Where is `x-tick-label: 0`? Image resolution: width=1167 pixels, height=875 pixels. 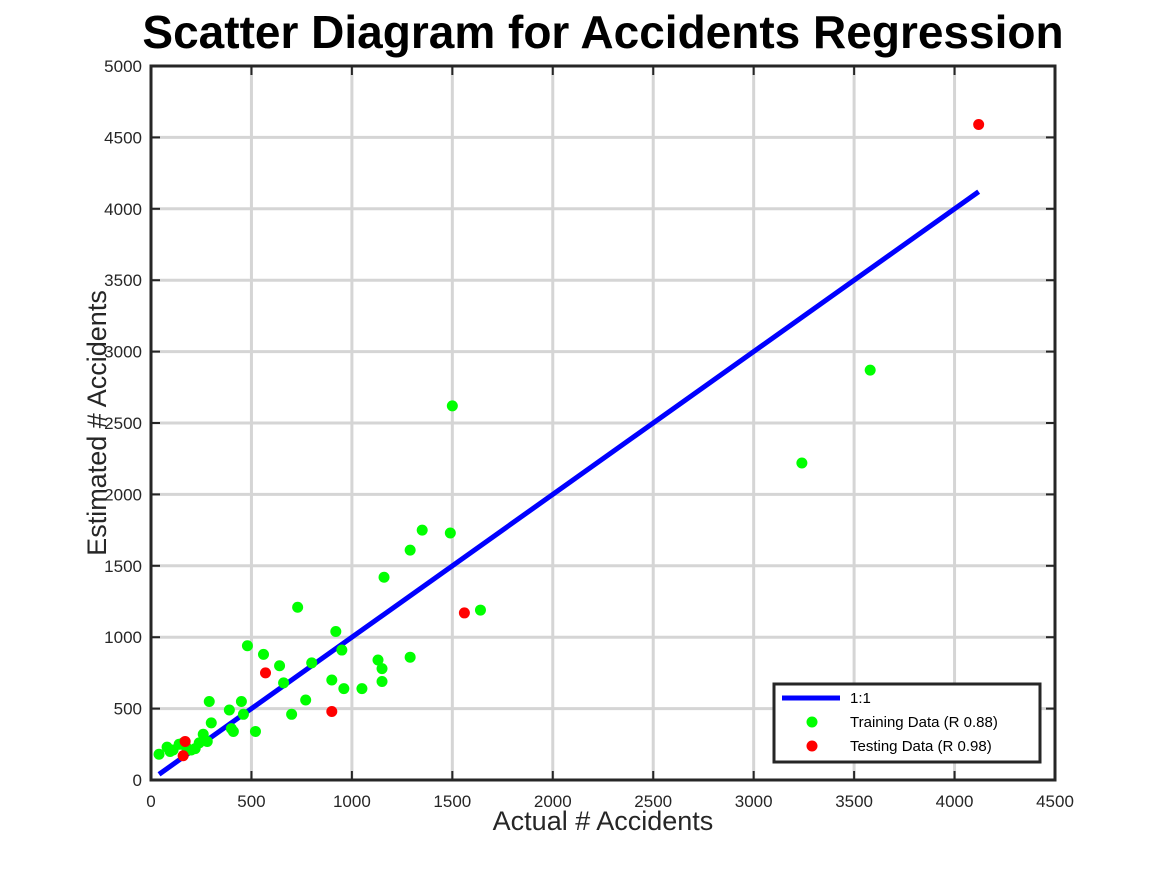 x-tick-label: 0 is located at coordinates (150, 801).